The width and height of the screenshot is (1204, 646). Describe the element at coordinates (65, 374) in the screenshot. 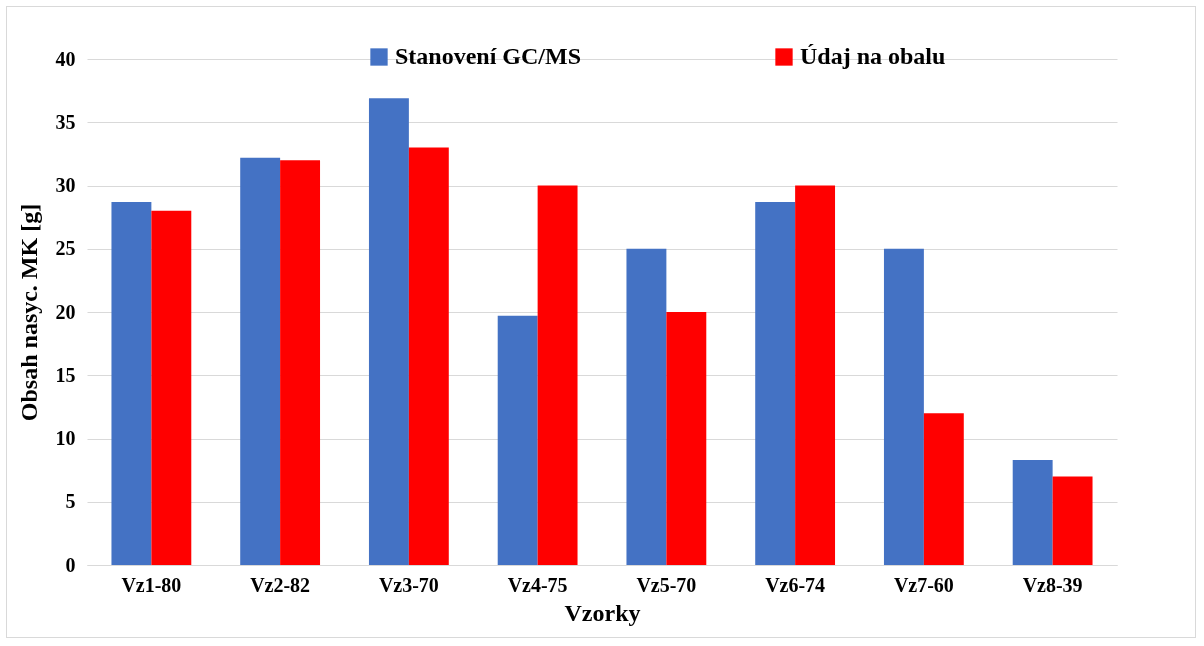

I see `y-tick-label: 15` at that location.